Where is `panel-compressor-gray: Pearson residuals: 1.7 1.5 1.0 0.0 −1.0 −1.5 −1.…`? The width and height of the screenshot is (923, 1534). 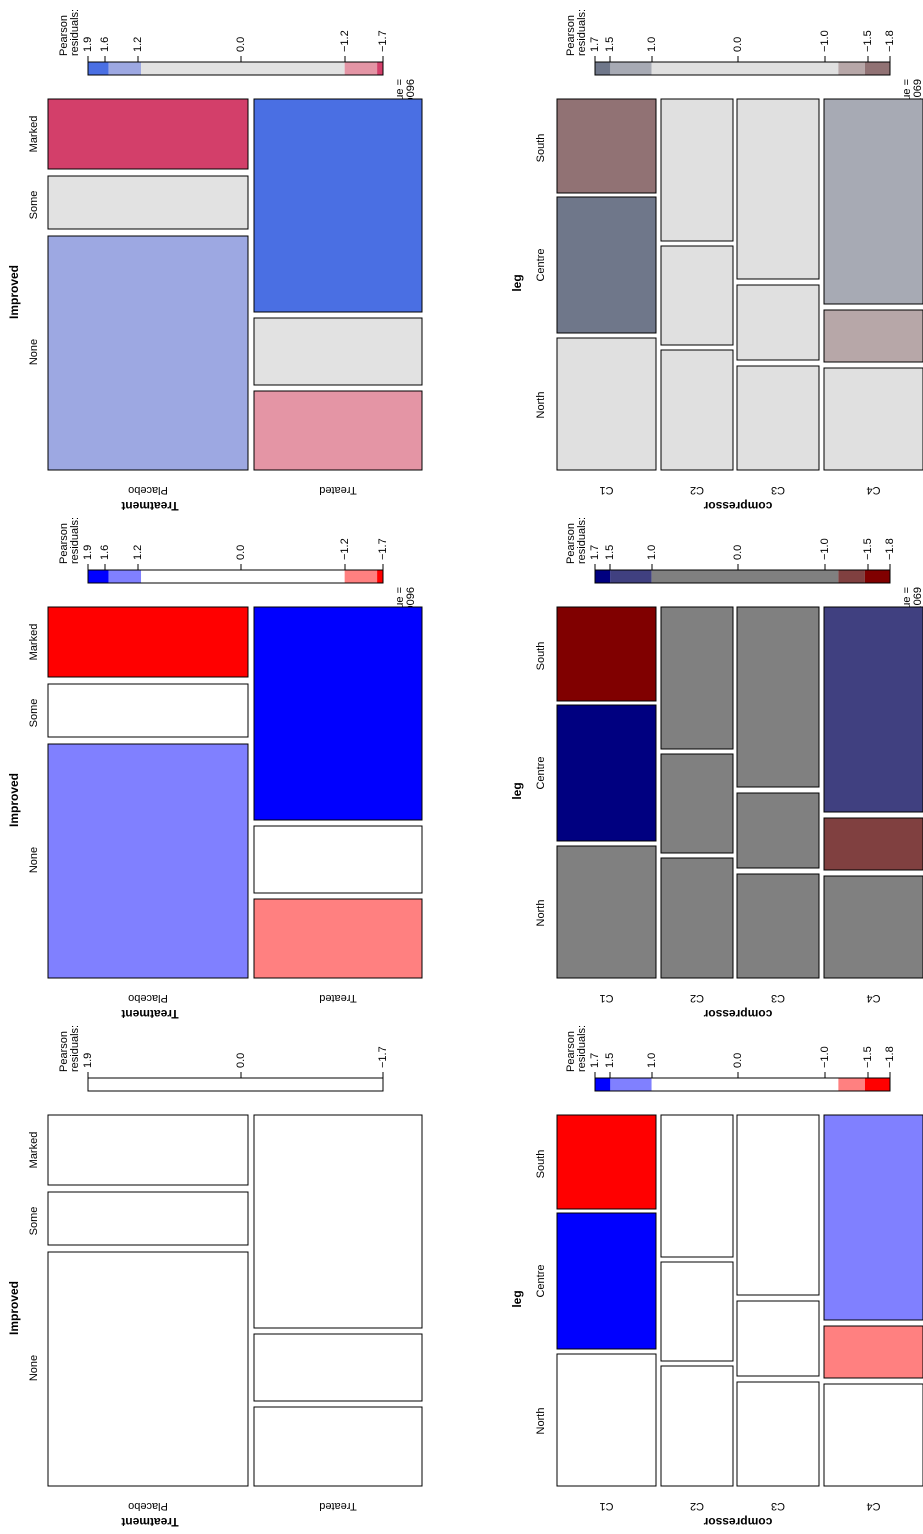 panel-compressor-gray: Pearson residuals: 1.7 1.5 1.0 0.0 −1.0 −1.5 −1.… is located at coordinates (716, 769).